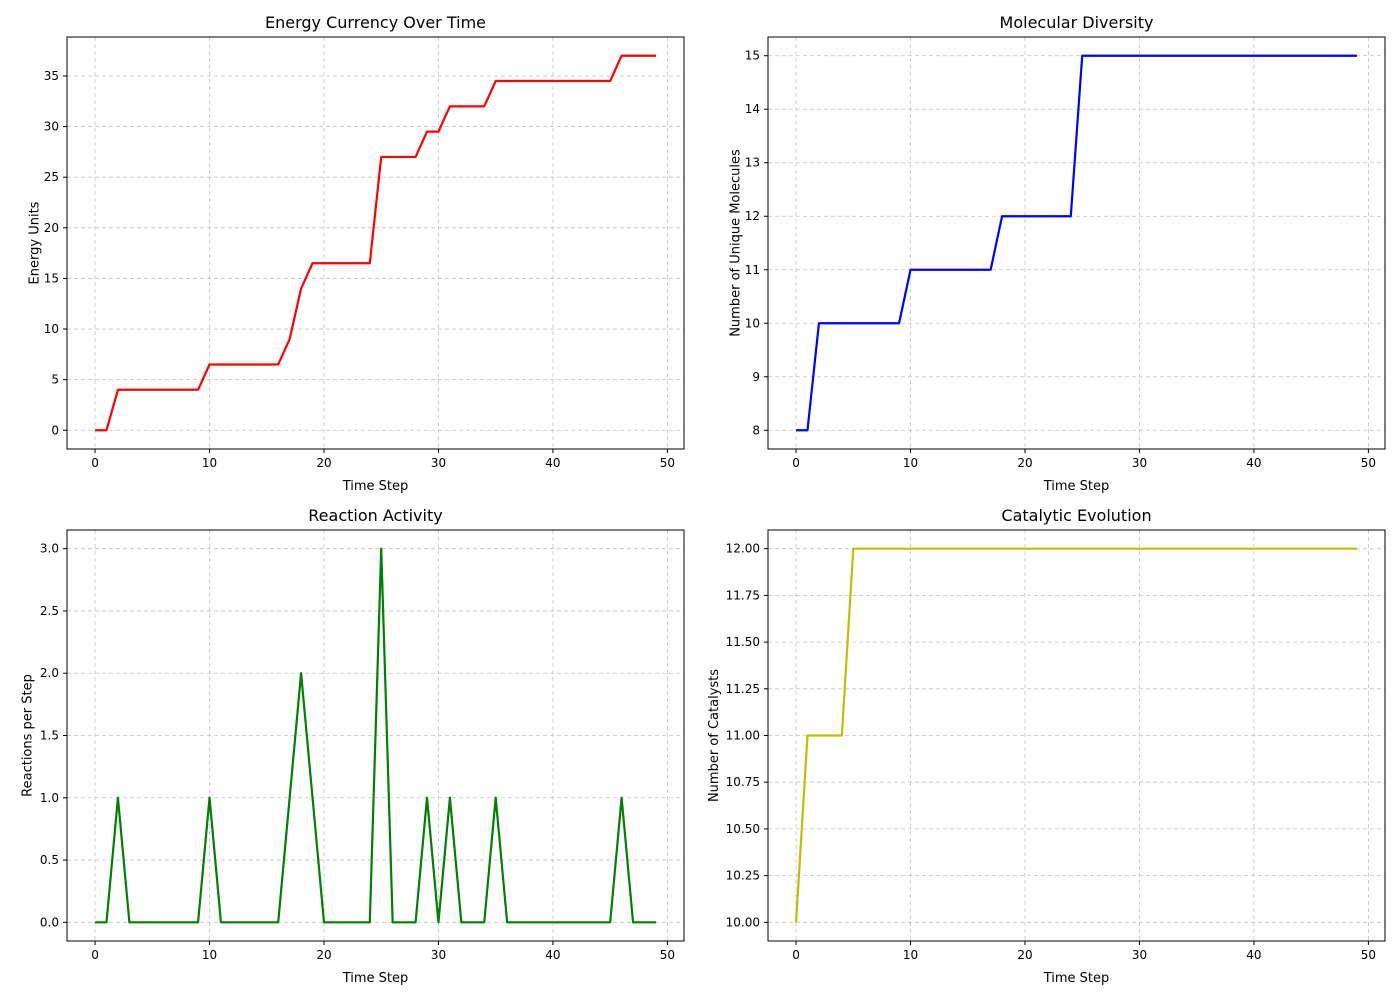  Describe the element at coordinates (743, 595) in the screenshot. I see `y-tick-label: 11.75` at that location.